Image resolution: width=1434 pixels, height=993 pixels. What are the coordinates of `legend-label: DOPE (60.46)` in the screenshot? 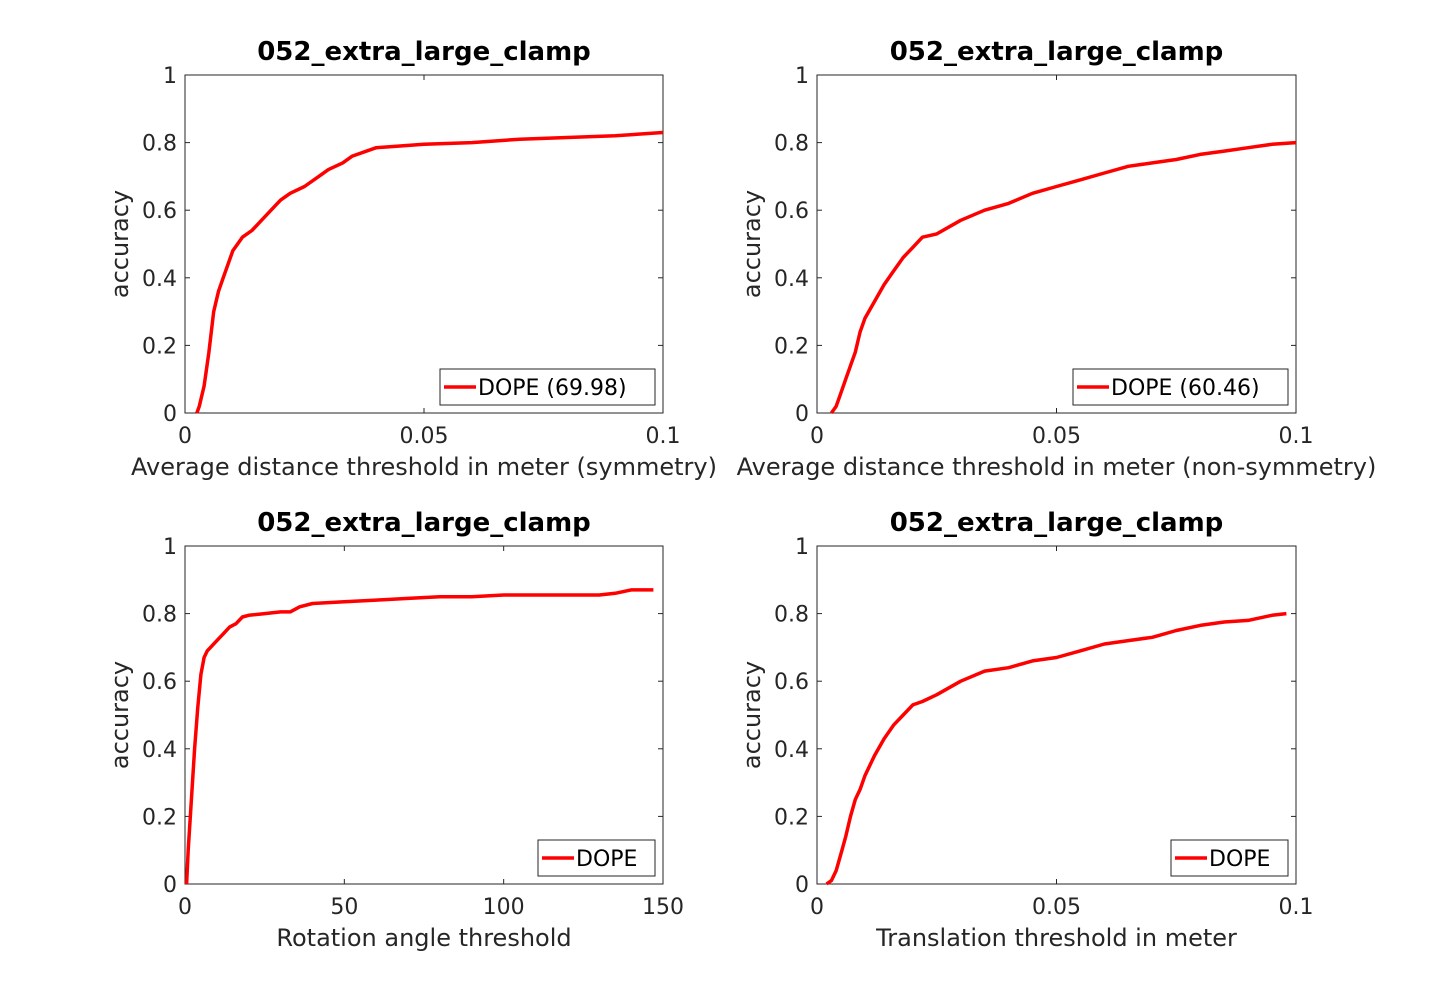 It's located at (1185, 388).